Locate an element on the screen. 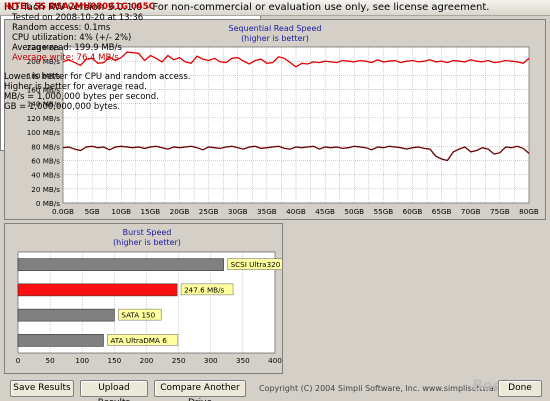  burst-x-tick-label: 250 is located at coordinates (179, 360).